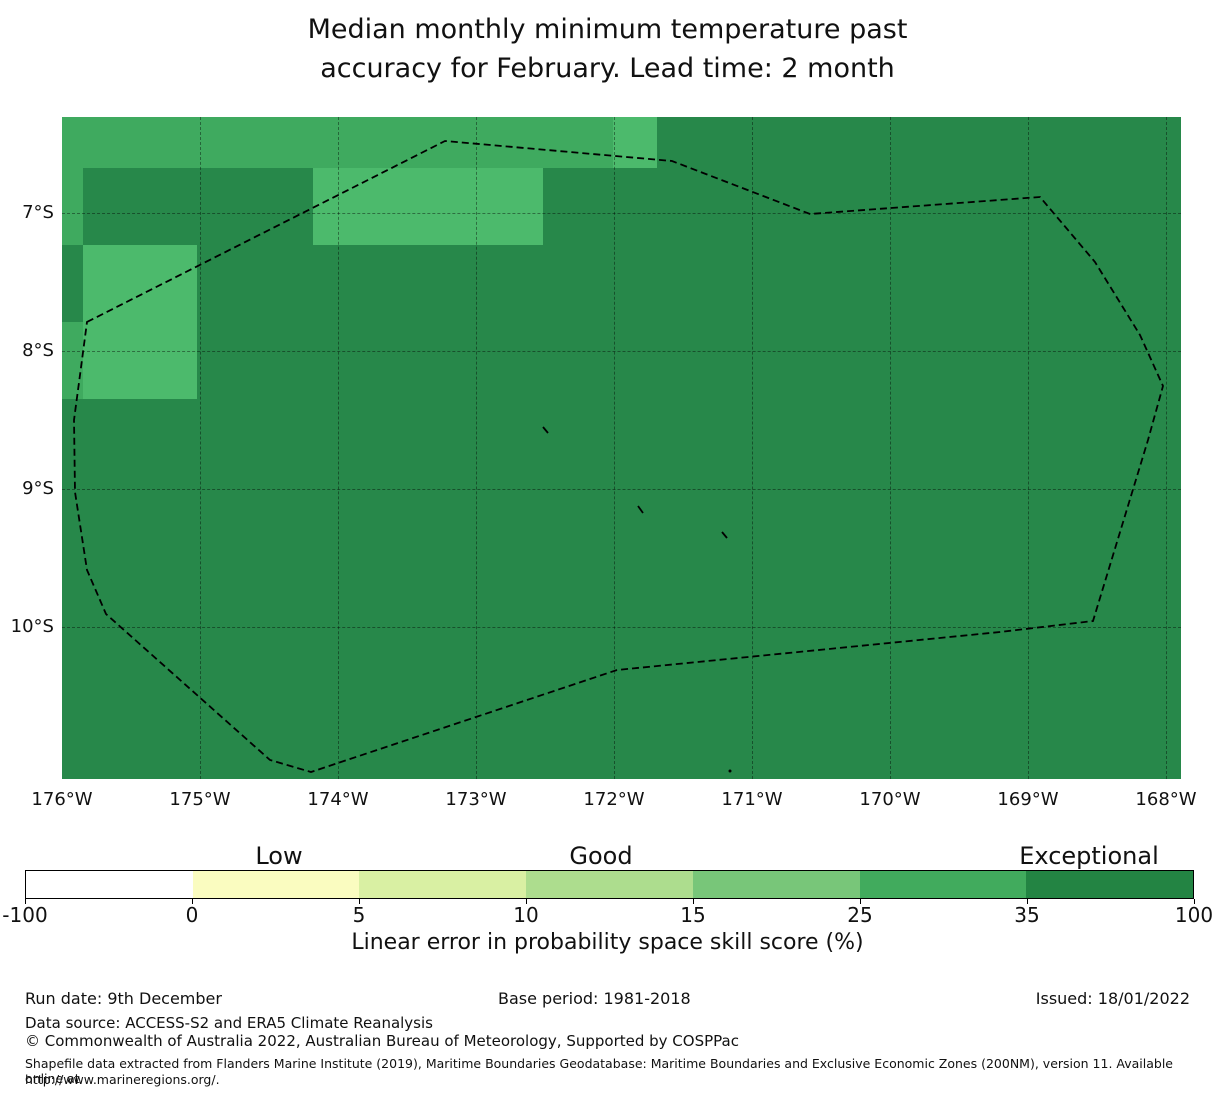  I want to click on shapefile-attribution-url: http://www.marineregions.org/., so click(122, 1079).